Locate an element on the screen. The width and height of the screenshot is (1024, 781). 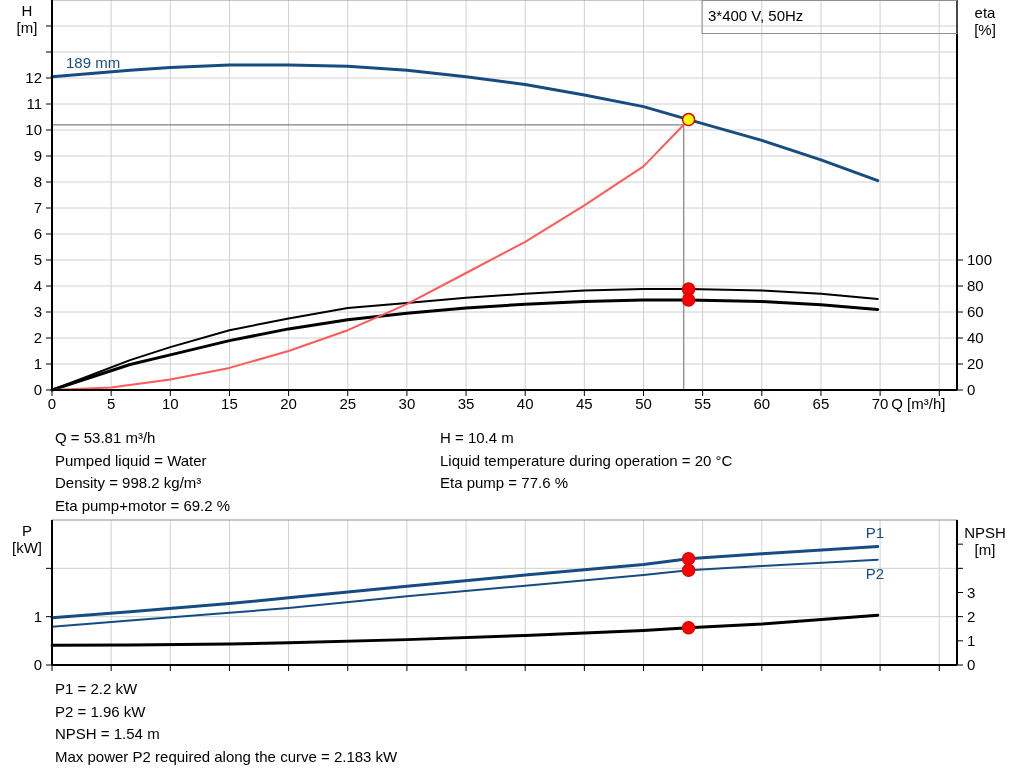
x-tick-label: 25 is located at coordinates (348, 403).